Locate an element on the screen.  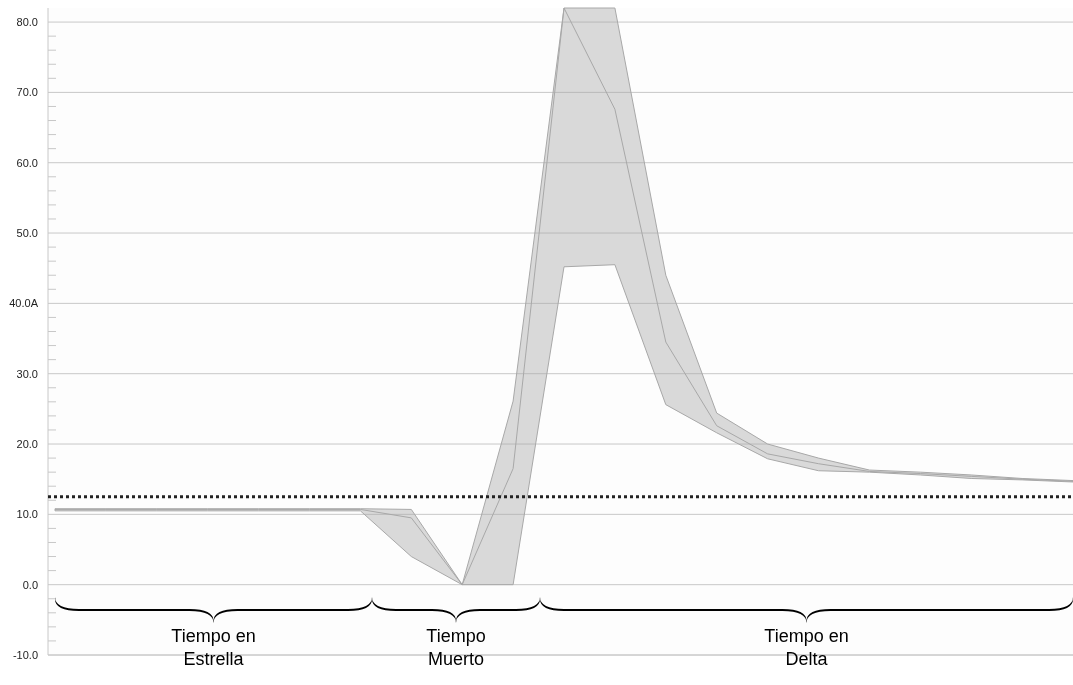
annotation: Tiempo Muerto is located at coordinates (456, 647).